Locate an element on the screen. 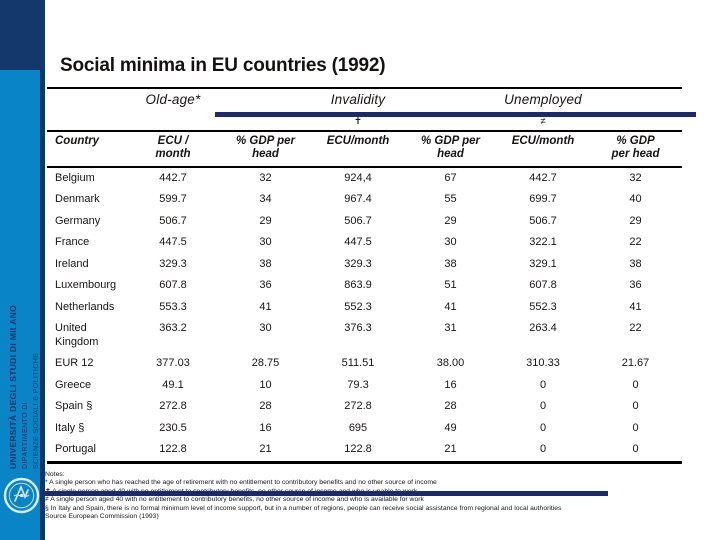  university-seal-icon is located at coordinates (21, 495).